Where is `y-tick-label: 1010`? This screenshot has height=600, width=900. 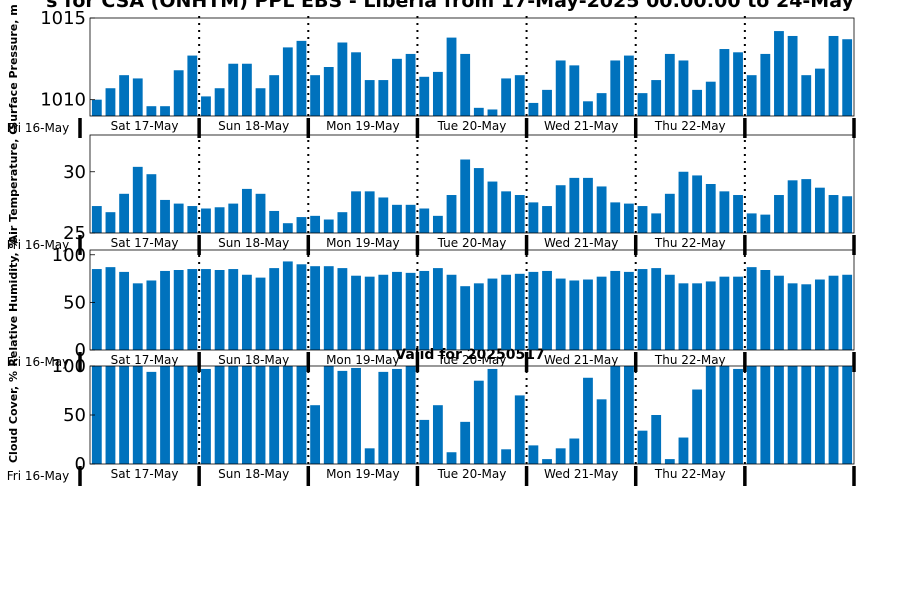
y-tick-label: 1010 is located at coordinates (63, 100).